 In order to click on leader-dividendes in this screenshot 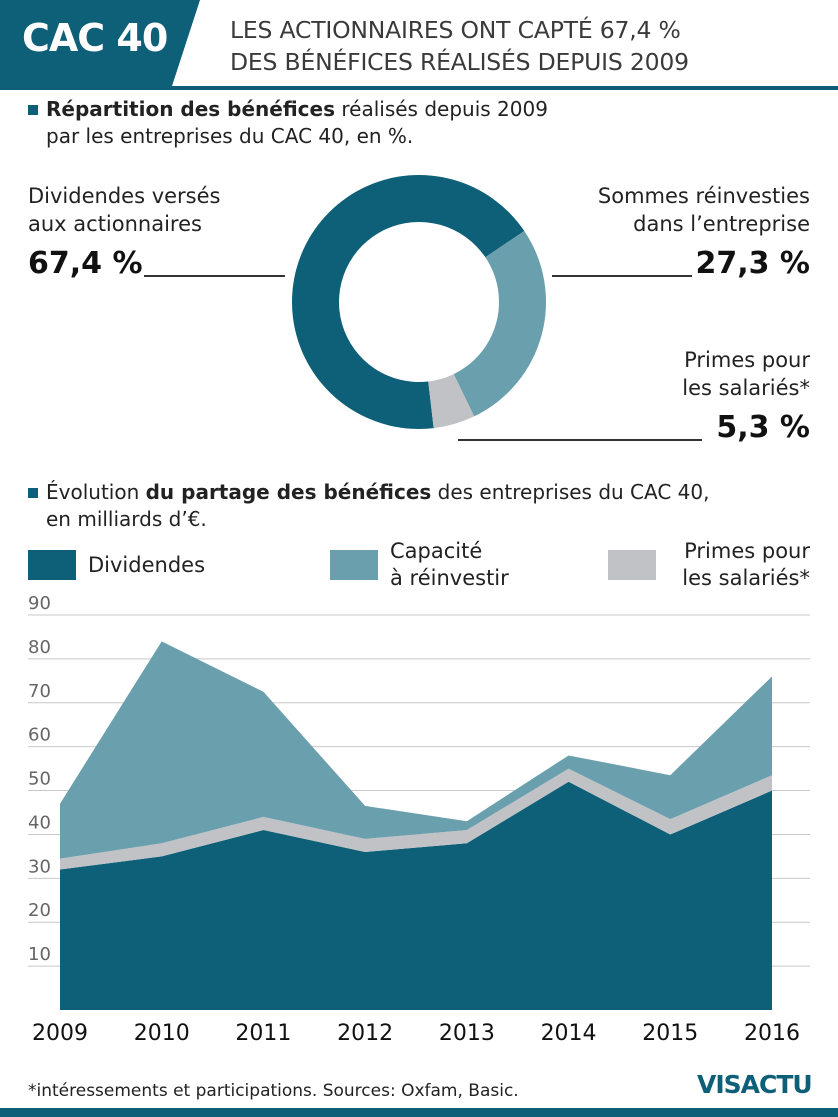, I will do `click(214, 276)`.